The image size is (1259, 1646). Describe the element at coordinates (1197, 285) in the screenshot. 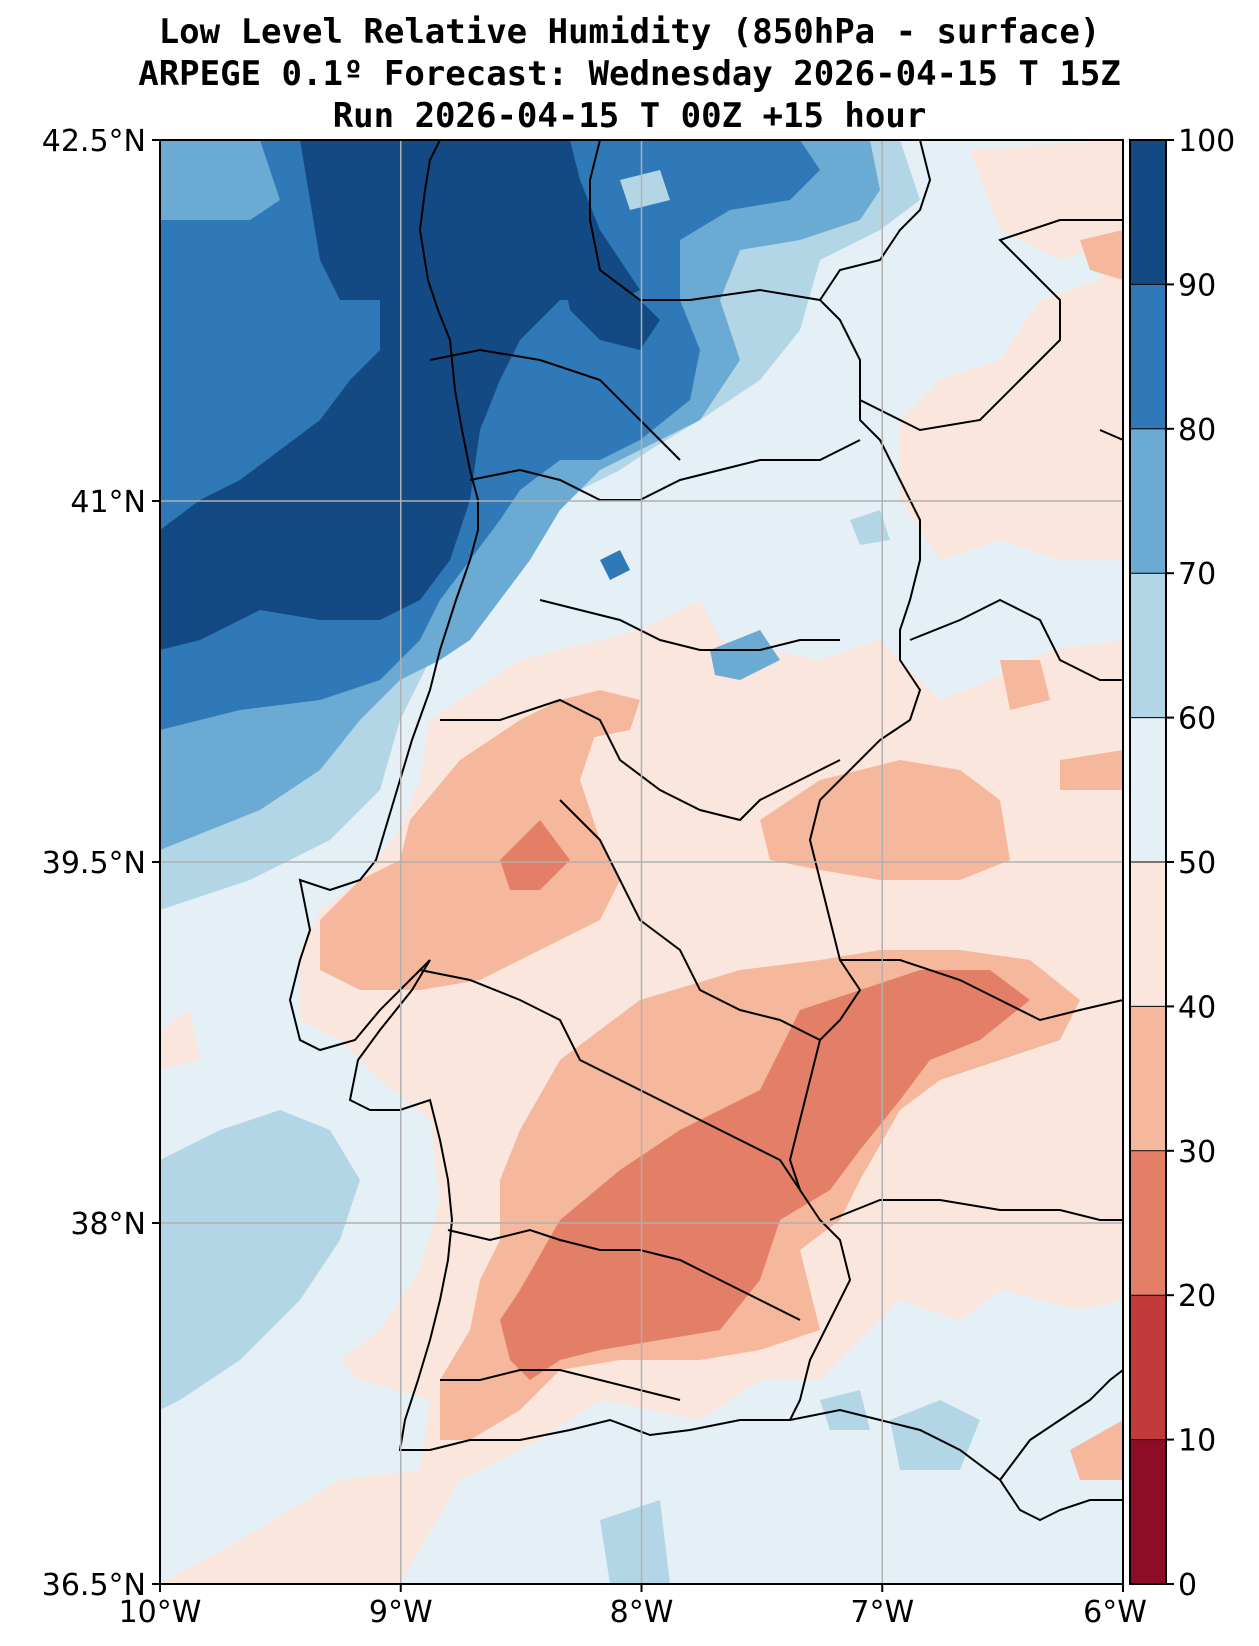

I see `colorbar-label: 90` at that location.